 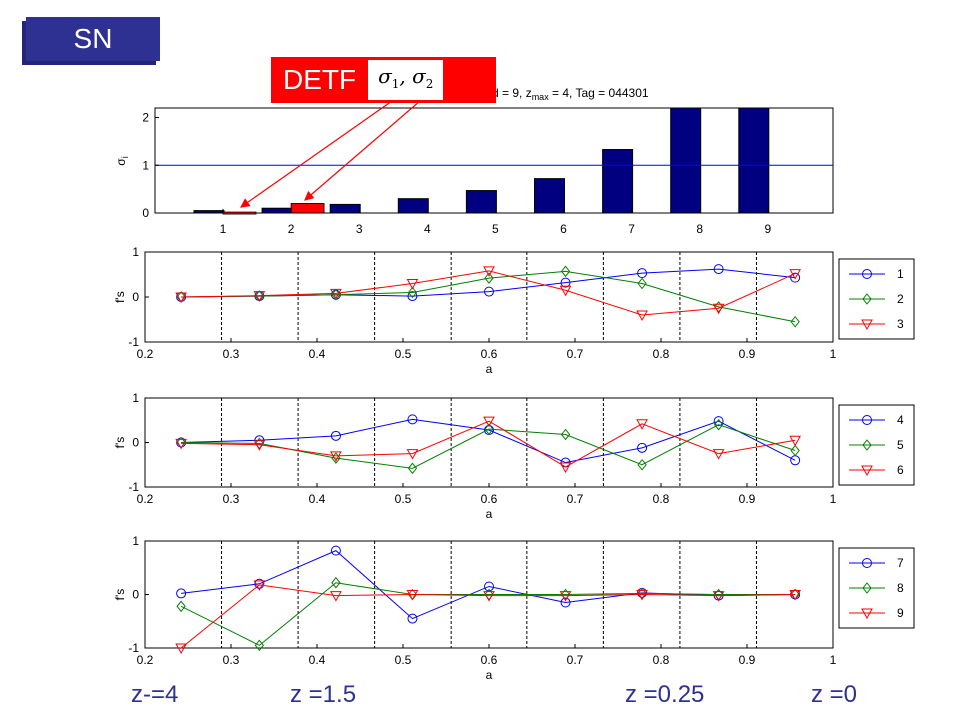 What do you see at coordinates (747, 499) in the screenshot?
I see `panel-2-x-tick-0.9: 0.9` at bounding box center [747, 499].